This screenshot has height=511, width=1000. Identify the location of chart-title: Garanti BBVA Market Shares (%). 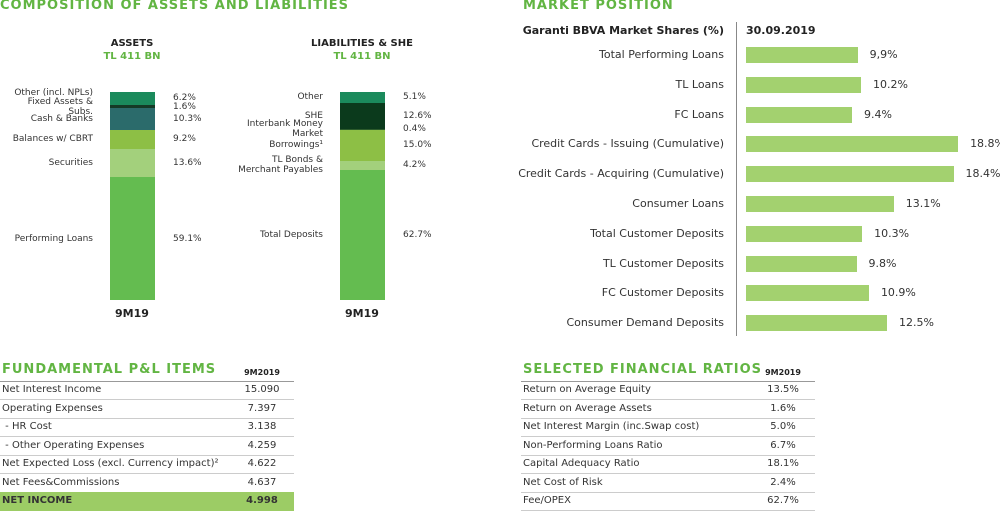
(623, 30).